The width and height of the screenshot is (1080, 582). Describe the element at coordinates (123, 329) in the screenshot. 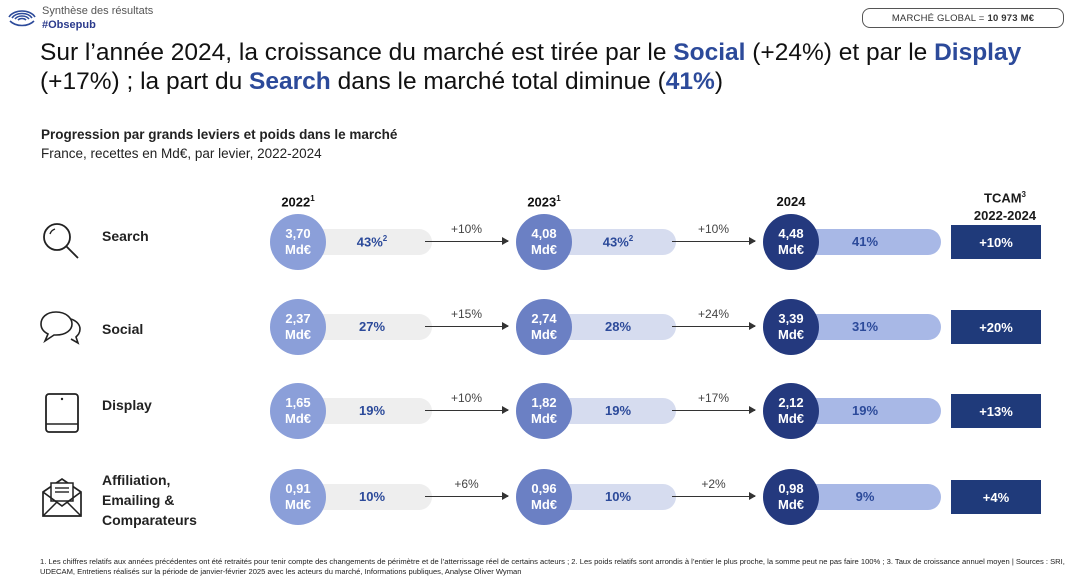

I see `lever-label-social: Social` at that location.